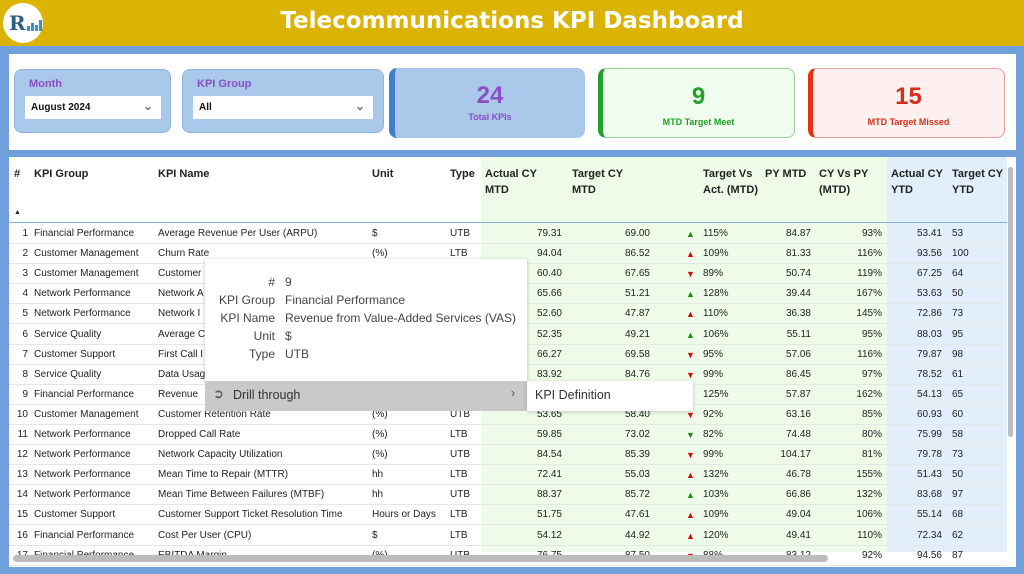  Describe the element at coordinates (786, 174) in the screenshot. I see `column-header: PY MTD` at that location.